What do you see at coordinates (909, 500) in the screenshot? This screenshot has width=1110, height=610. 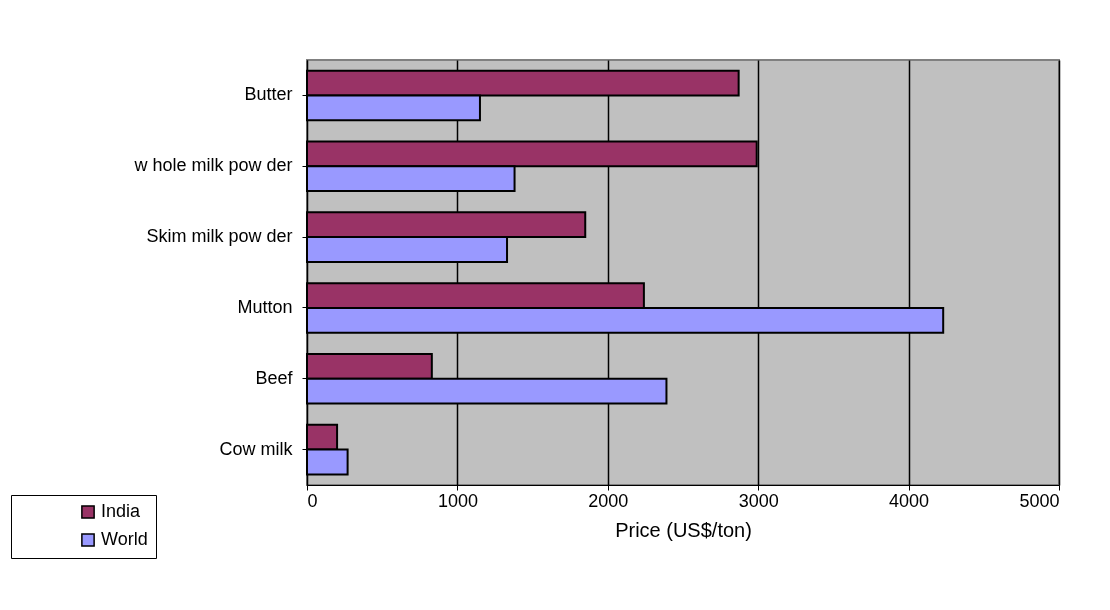 I see `x-tick-label: 4000` at bounding box center [909, 500].